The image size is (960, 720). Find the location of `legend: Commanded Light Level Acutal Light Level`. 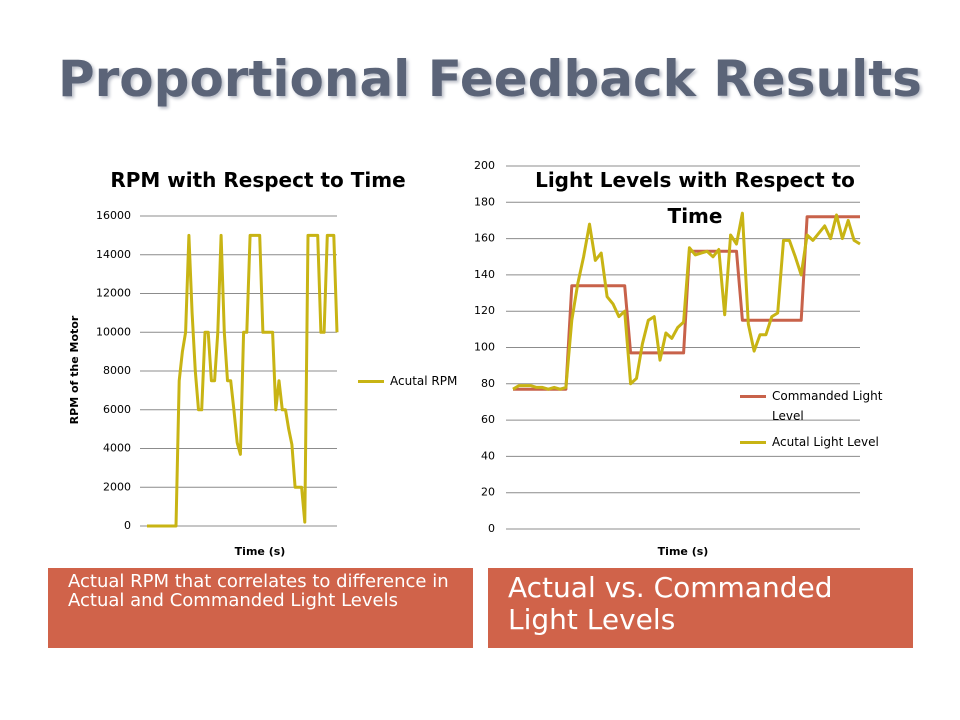

legend: Commanded Light Level Acutal Light Level is located at coordinates (815, 422).